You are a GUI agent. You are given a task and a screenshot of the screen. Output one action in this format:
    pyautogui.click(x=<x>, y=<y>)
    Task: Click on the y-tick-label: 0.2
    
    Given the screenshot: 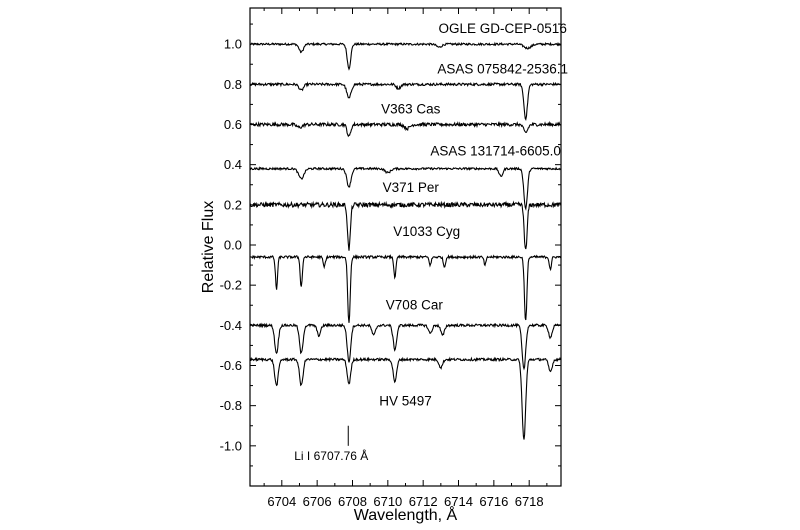 What is the action you would take?
    pyautogui.click(x=233, y=204)
    